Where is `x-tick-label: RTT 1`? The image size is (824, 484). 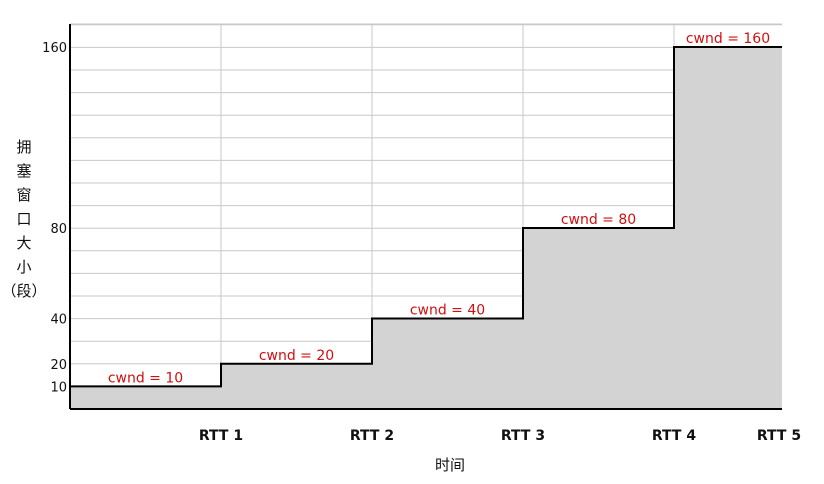
x-tick-label: RTT 1 is located at coordinates (221, 436).